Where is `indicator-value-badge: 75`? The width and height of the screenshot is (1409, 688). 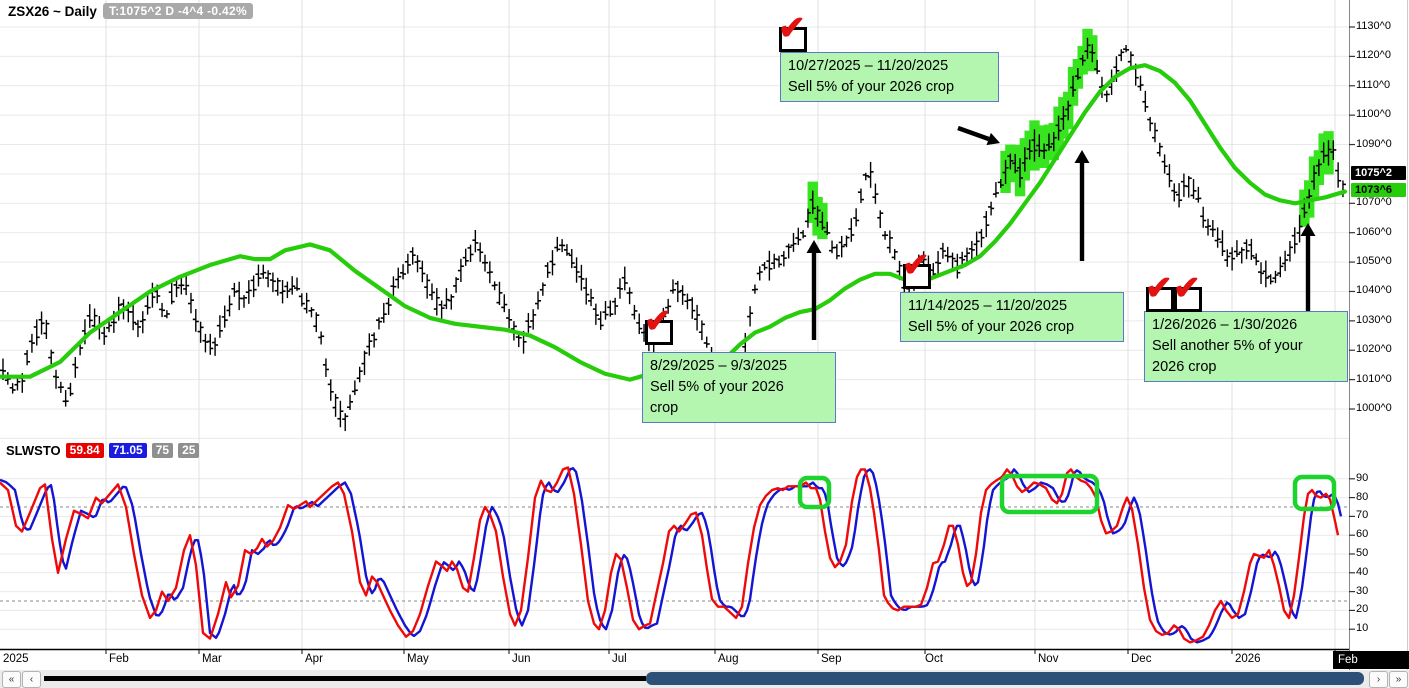 indicator-value-badge: 75 is located at coordinates (162, 450).